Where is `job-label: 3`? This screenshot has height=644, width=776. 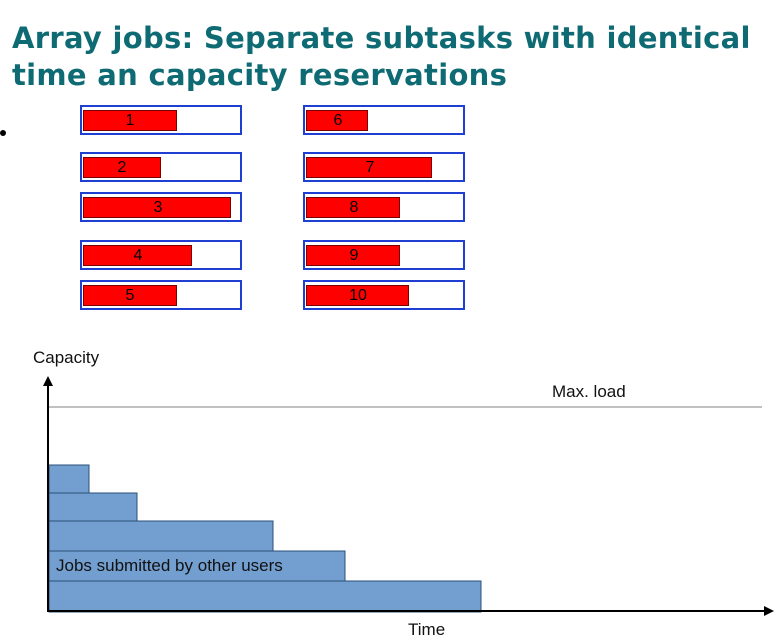
job-label: 3 is located at coordinates (158, 207).